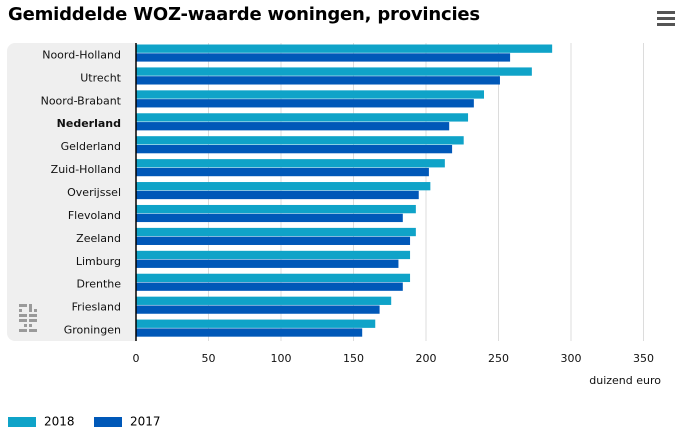 Image resolution: width=690 pixels, height=435 pixels. I want to click on bar-2018-friesland, so click(264, 300).